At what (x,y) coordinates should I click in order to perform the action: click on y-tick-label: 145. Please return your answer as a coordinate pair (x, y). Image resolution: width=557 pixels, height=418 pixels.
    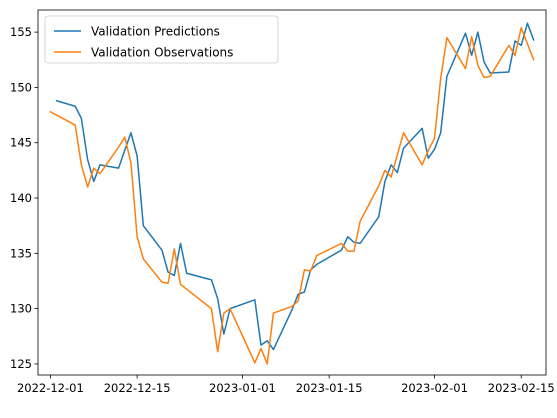
    Looking at the image, I should click on (21, 143).